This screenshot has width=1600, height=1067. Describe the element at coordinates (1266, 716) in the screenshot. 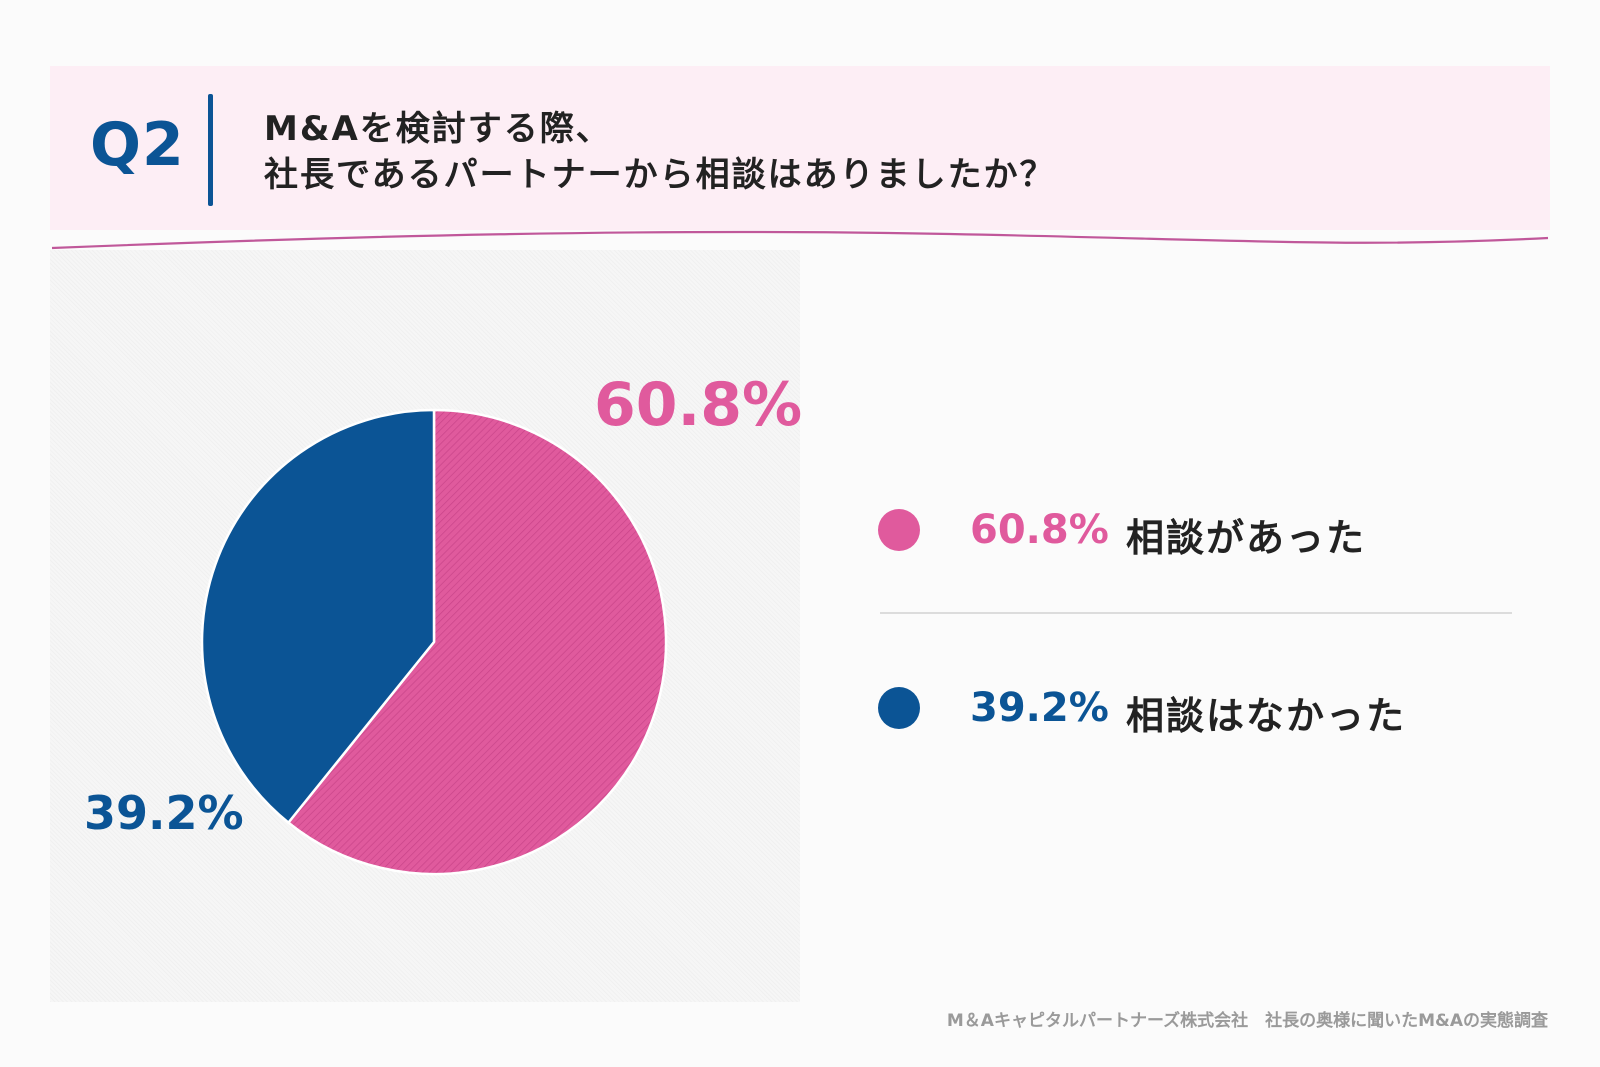

I see `legend-text-not-consulted: 相談はなかった` at that location.